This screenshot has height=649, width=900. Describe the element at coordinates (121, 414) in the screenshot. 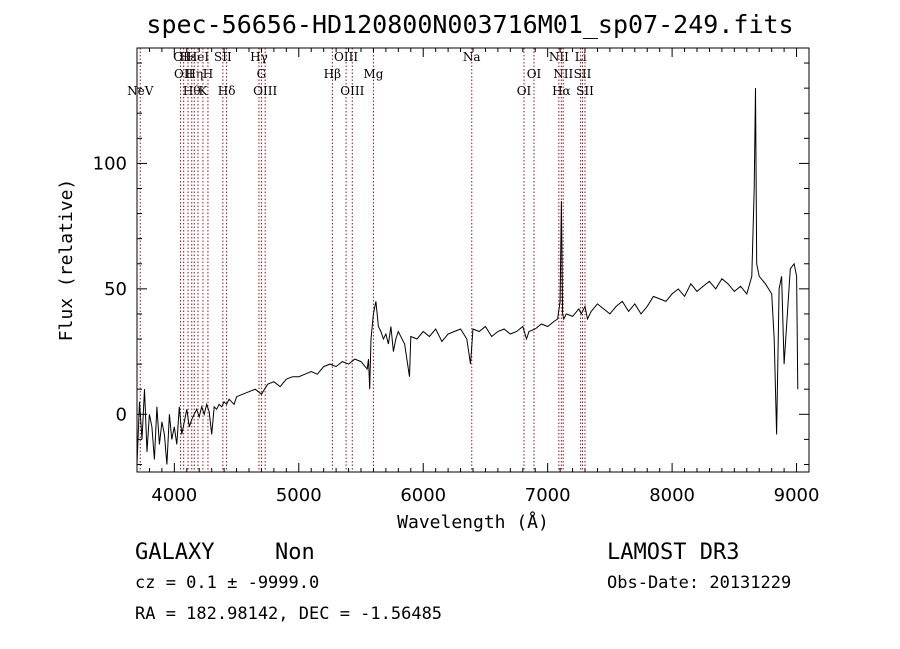

I see `y-tick-label-0: 0` at that location.